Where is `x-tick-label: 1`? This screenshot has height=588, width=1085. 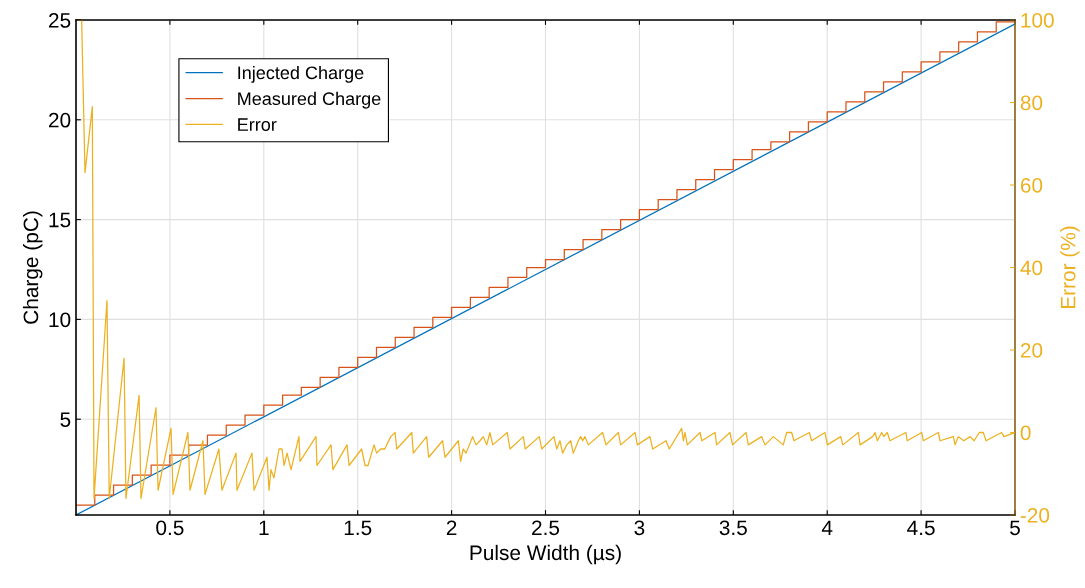 x-tick-label: 1 is located at coordinates (264, 527).